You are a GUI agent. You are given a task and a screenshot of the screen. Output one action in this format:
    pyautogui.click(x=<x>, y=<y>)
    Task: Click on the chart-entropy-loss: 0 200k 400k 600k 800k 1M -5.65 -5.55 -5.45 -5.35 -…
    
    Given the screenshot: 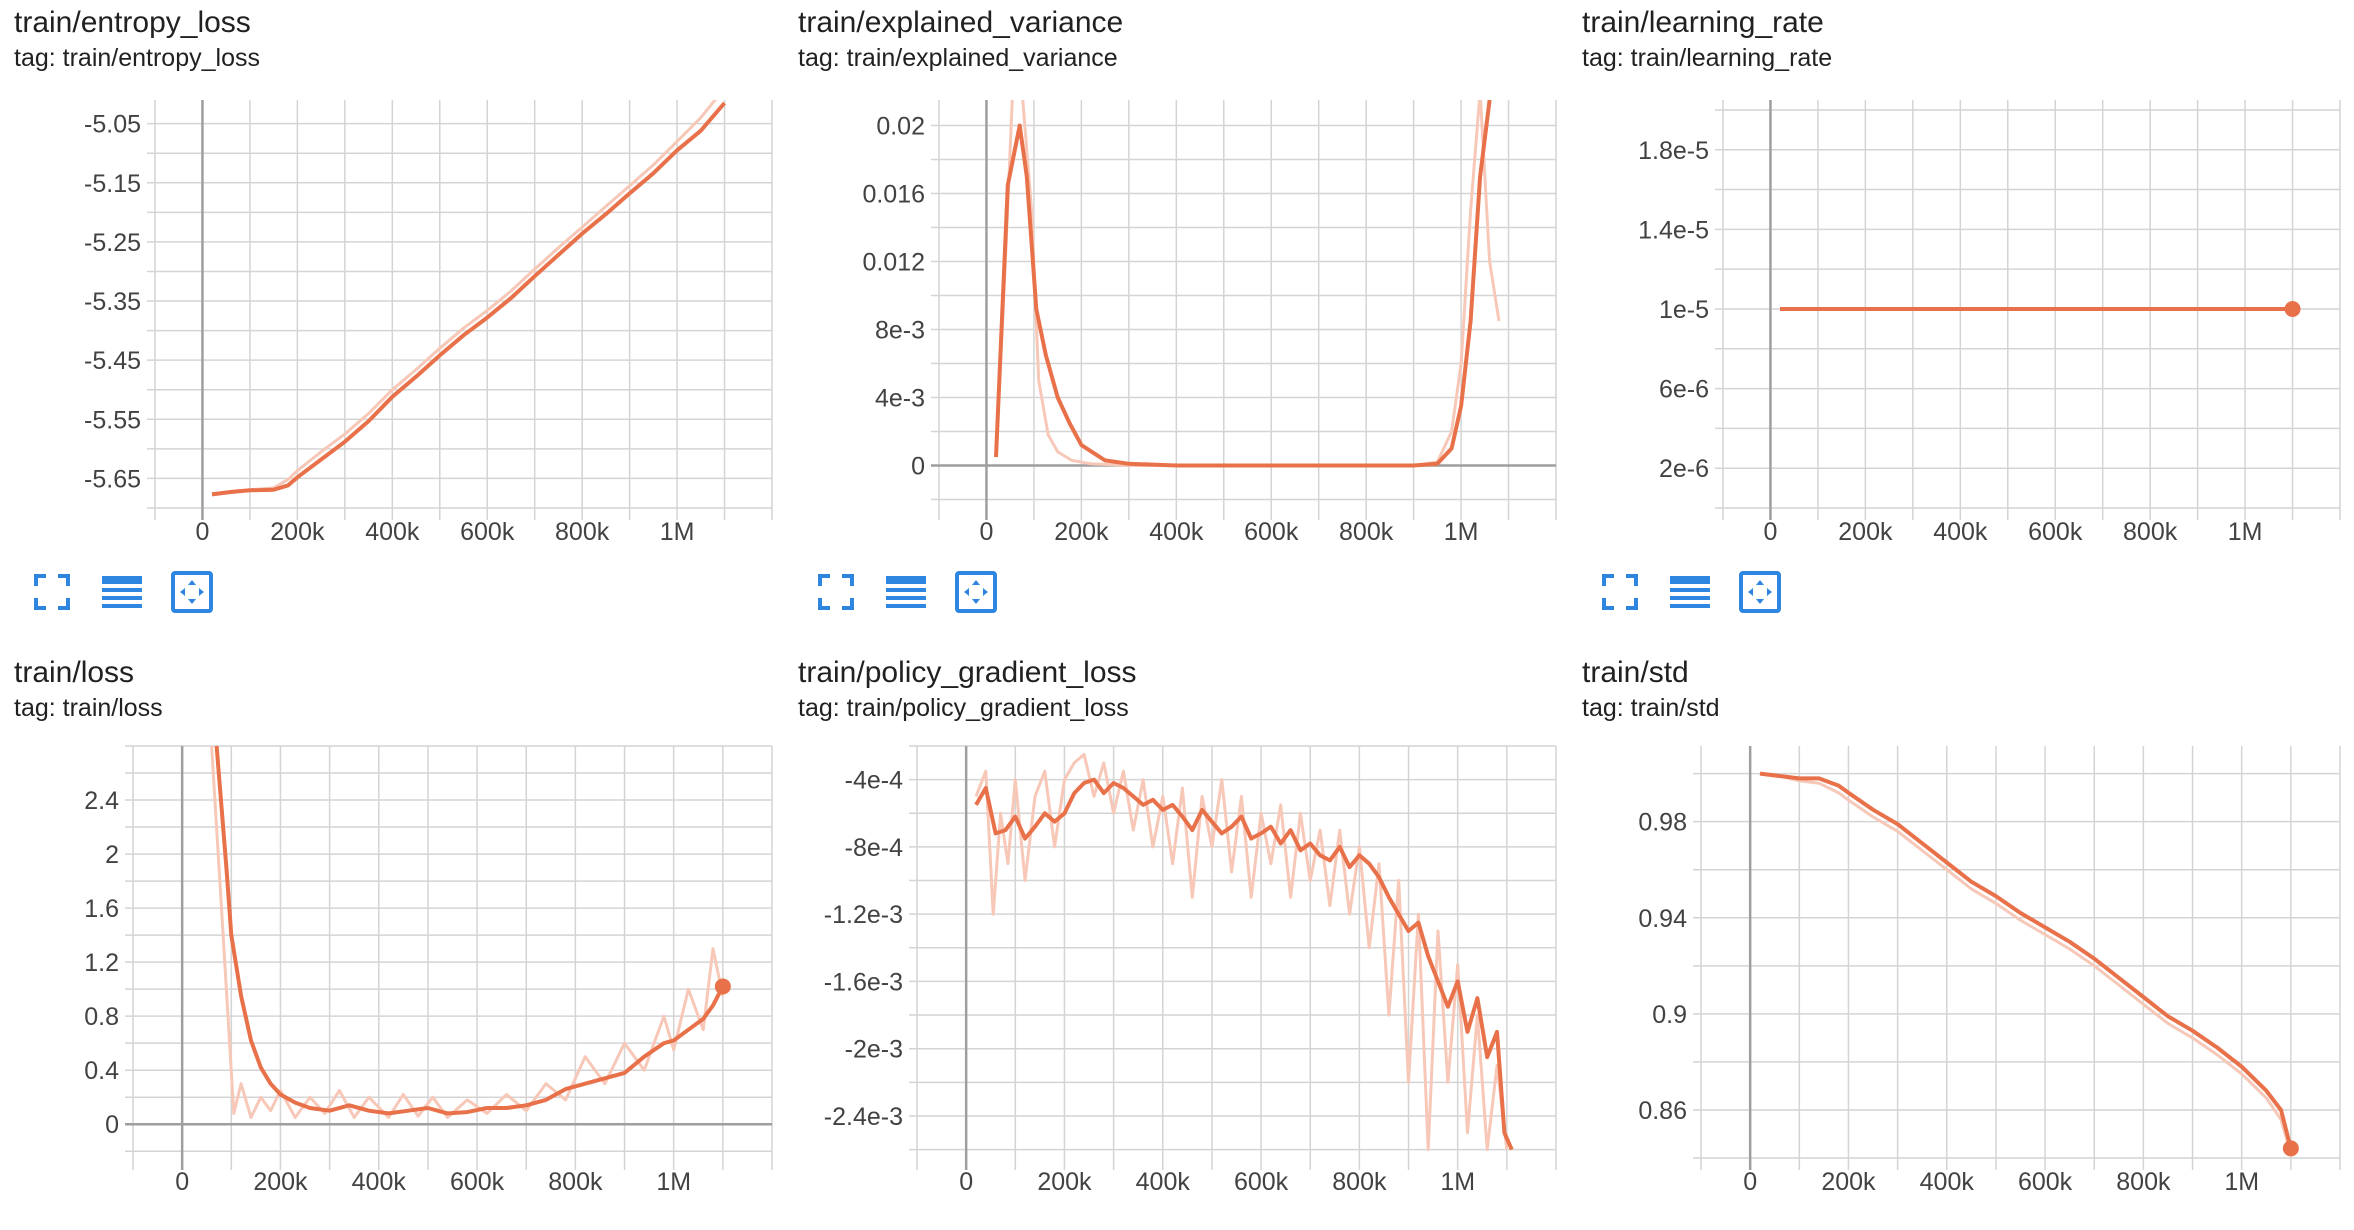 What is the action you would take?
    pyautogui.click(x=428, y=323)
    